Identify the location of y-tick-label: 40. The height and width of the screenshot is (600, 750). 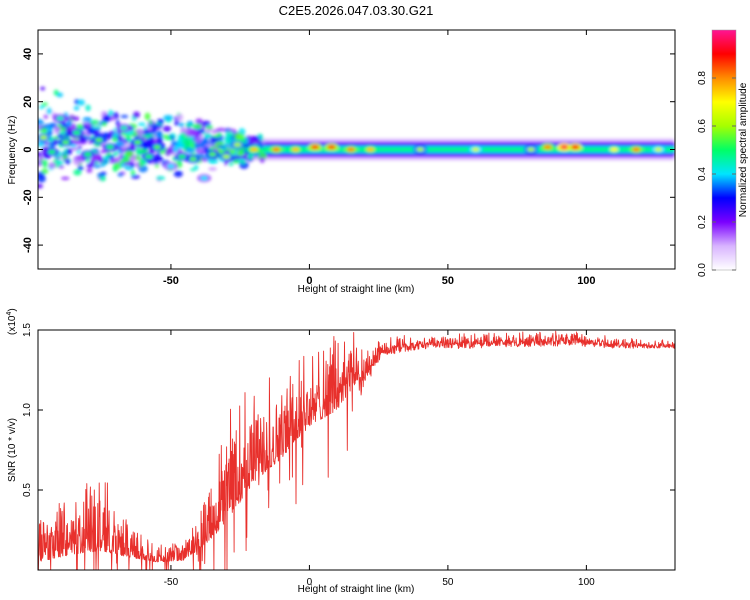
(28, 54).